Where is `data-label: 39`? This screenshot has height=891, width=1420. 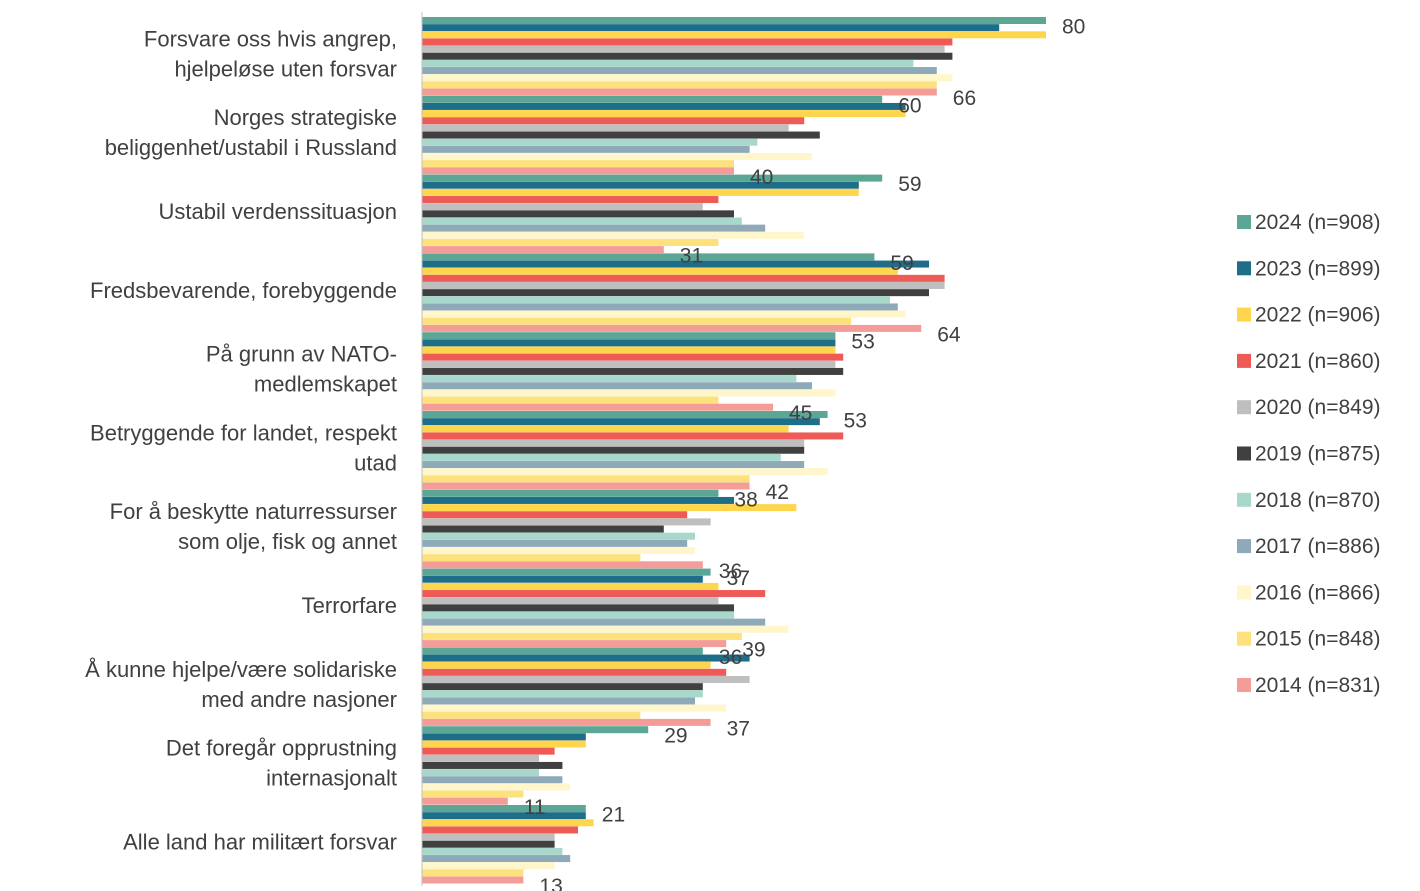
data-label: 39 is located at coordinates (753, 650).